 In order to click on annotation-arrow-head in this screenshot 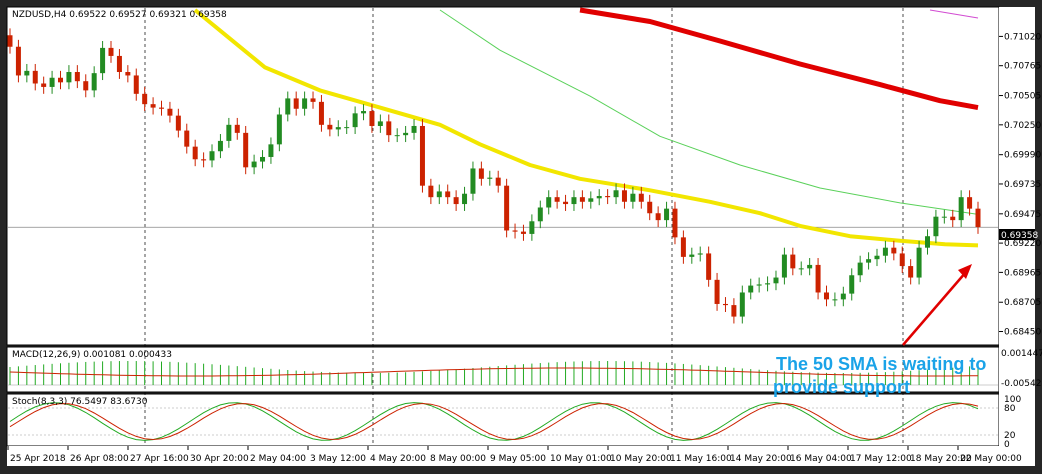, I will do `click(965, 271)`.